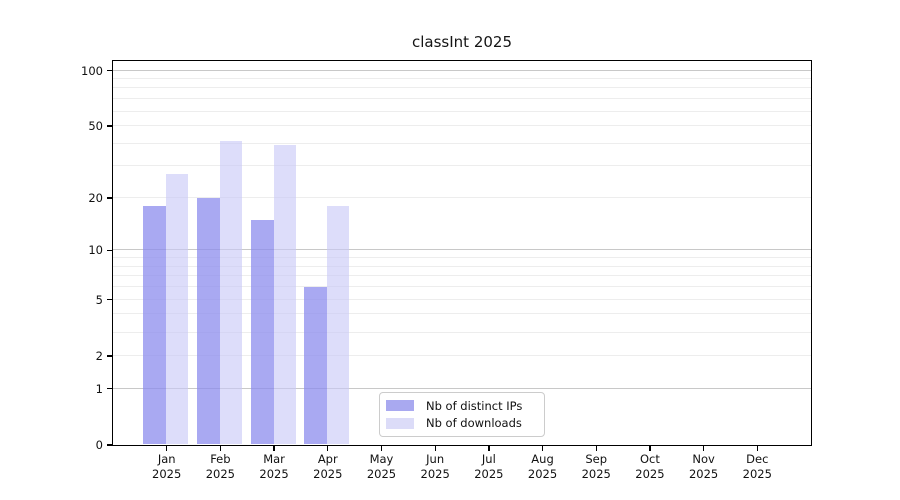 The width and height of the screenshot is (900, 500). I want to click on y-tick-label: 2, so click(99, 355).